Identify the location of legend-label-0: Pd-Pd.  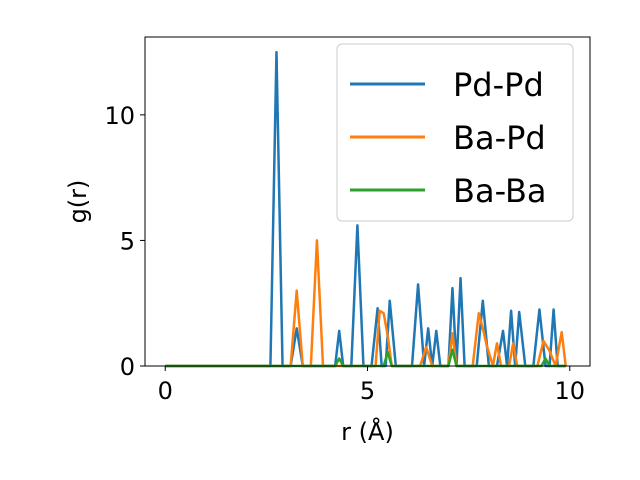
(498, 85).